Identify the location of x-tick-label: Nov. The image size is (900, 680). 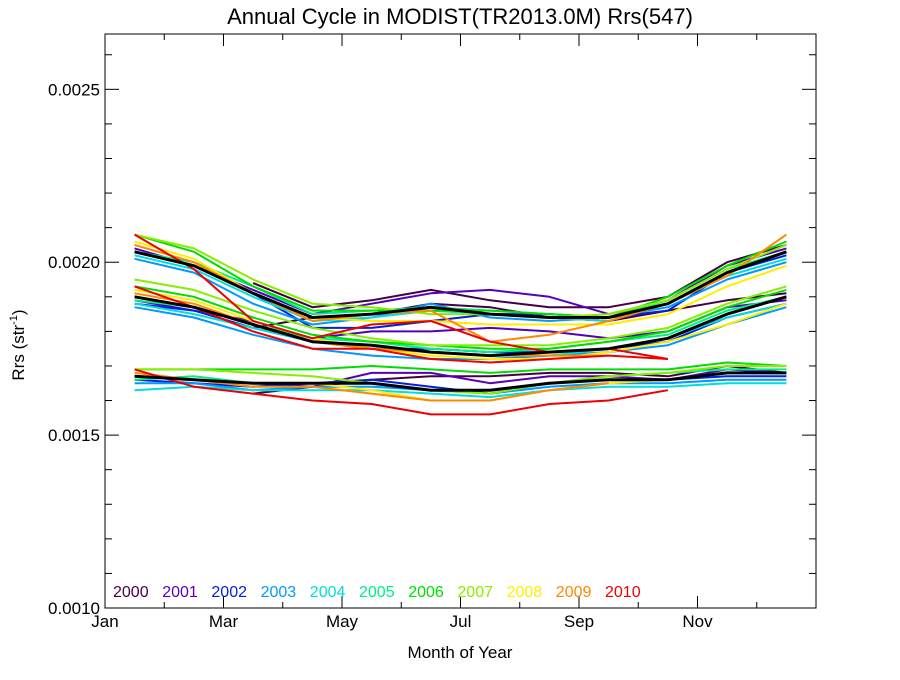
(697, 621).